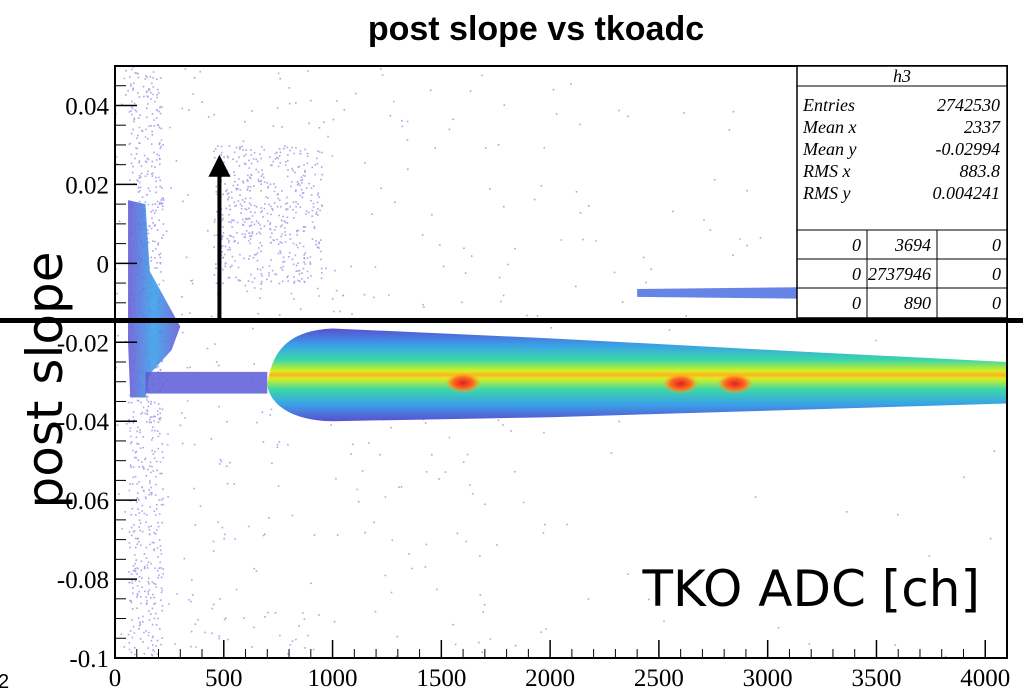 The image size is (1023, 696). I want to click on stats-label: Mean x, so click(829, 127).